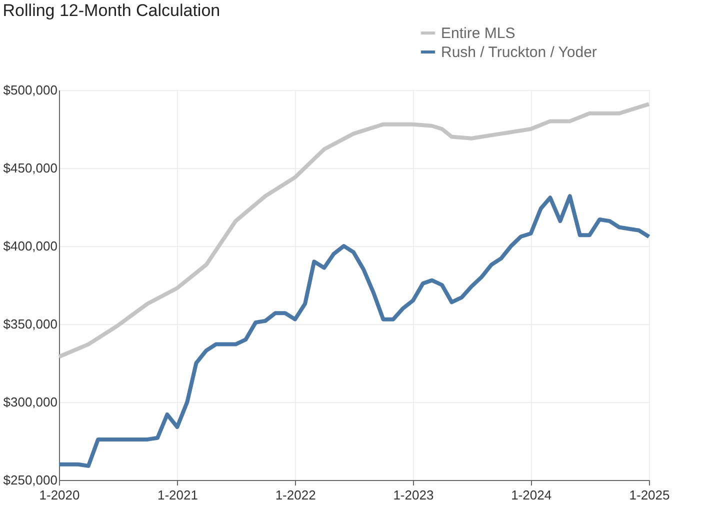  I want to click on x-tick-label: 1-2022, so click(295, 495).